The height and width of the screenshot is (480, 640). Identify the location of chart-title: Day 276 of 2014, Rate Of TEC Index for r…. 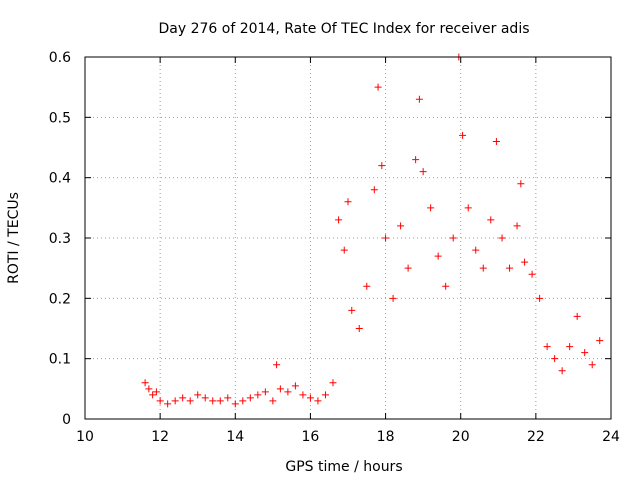
(343, 29).